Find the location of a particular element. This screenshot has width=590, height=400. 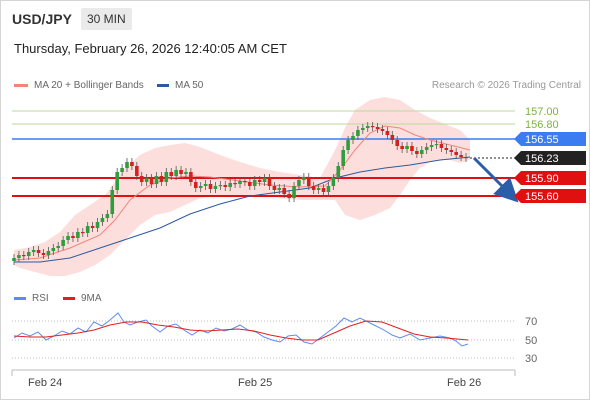

tag-155-60: 155.60 is located at coordinates (542, 197).